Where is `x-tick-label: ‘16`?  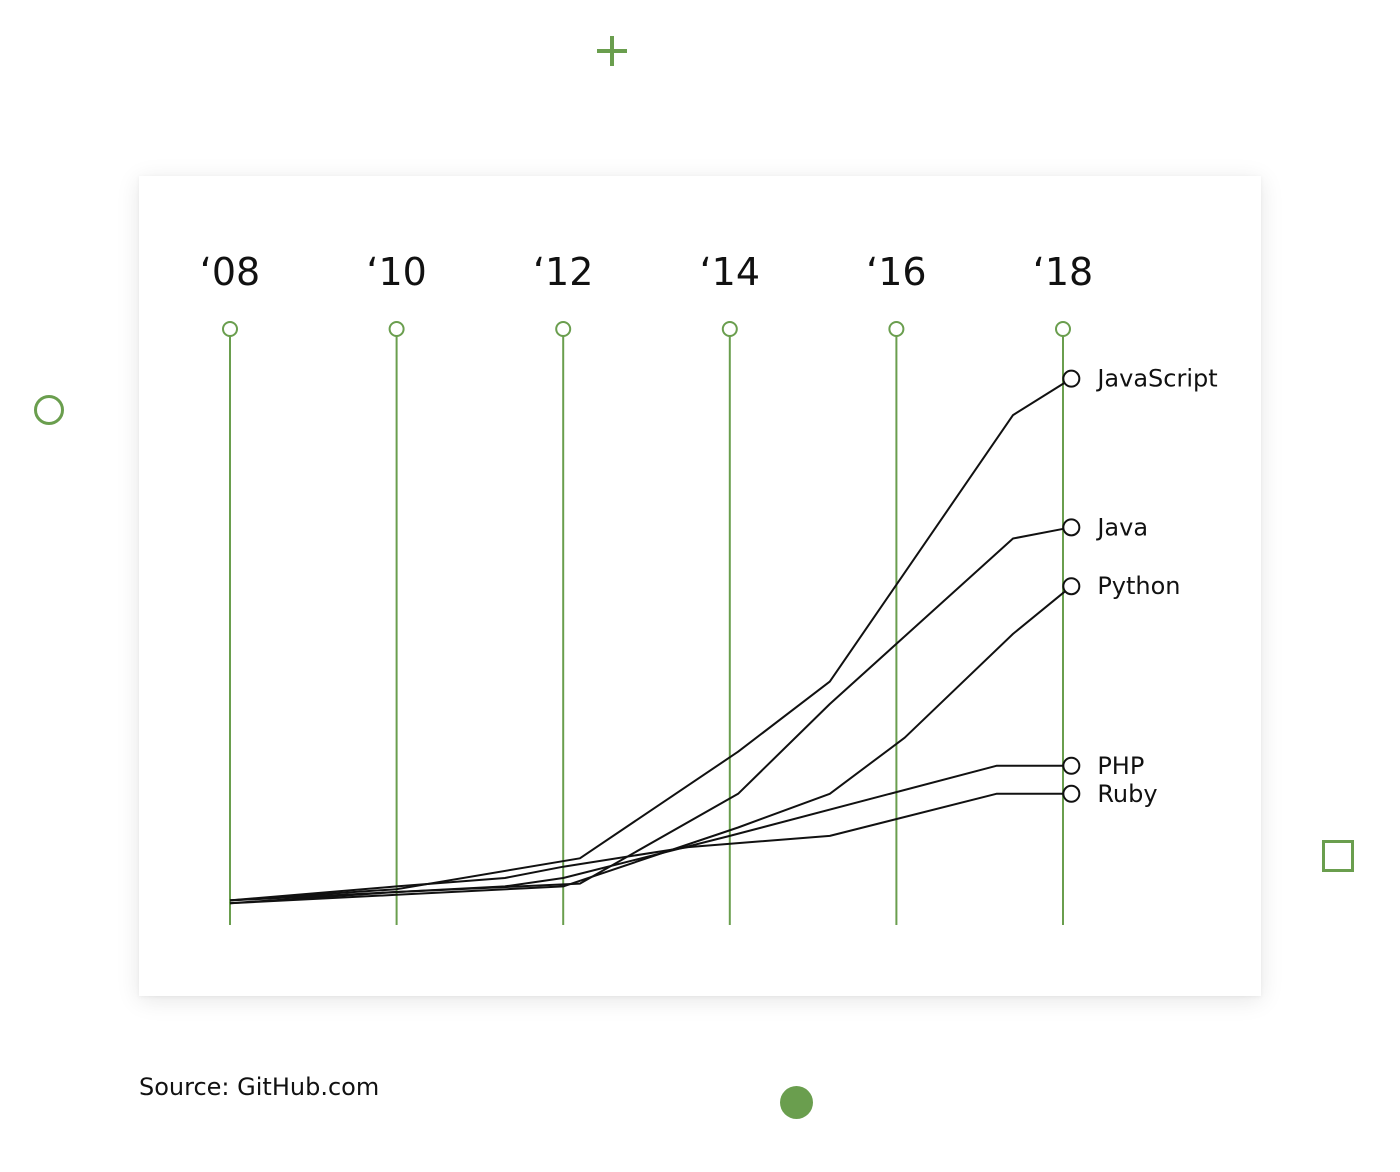
x-tick-label: ‘16 is located at coordinates (896, 272).